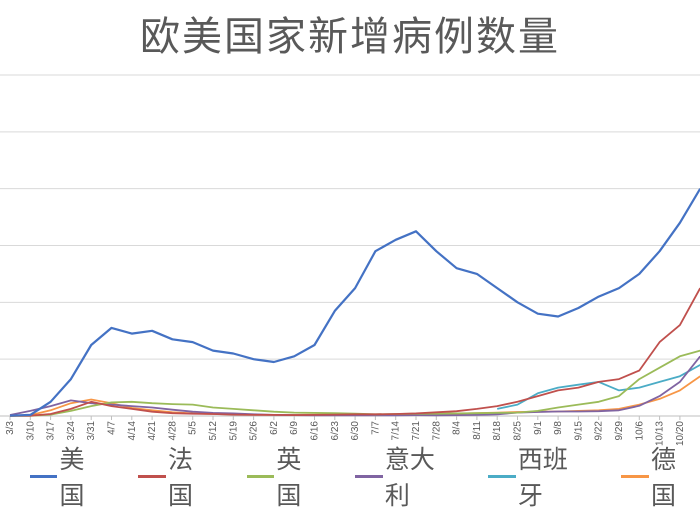  I want to click on x-tick-label: 7/21, so click(416, 431).